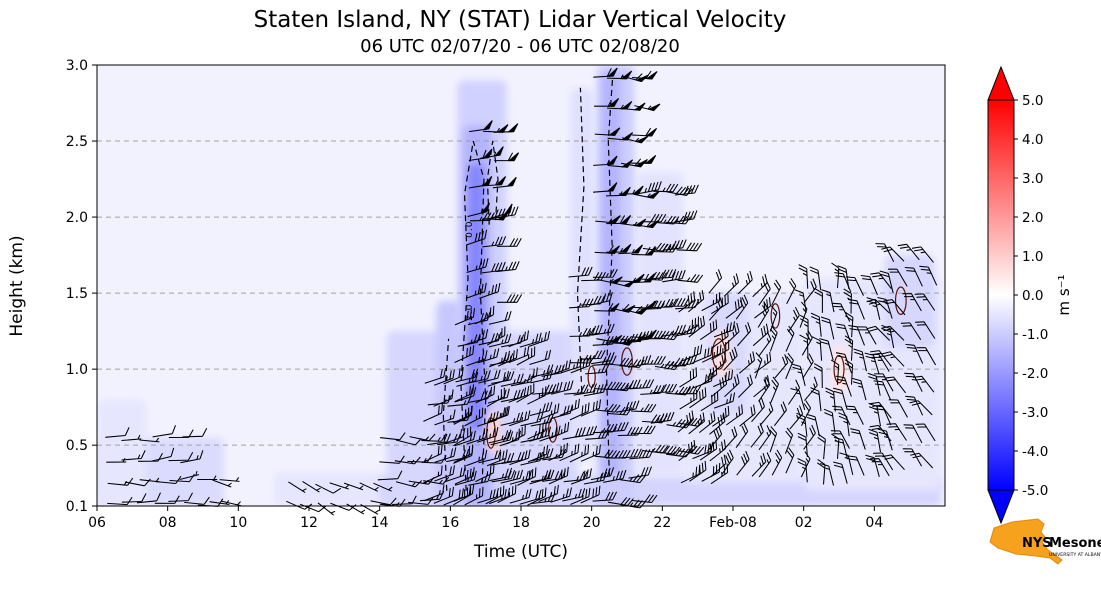 The width and height of the screenshot is (1101, 600). Describe the element at coordinates (1017, 295) in the screenshot. I see `colorbar: 5.0 4.0 3.0 2.0 1.0 0.0 -1.0 -2.0 -3.0 -4.0 -5.0` at that location.